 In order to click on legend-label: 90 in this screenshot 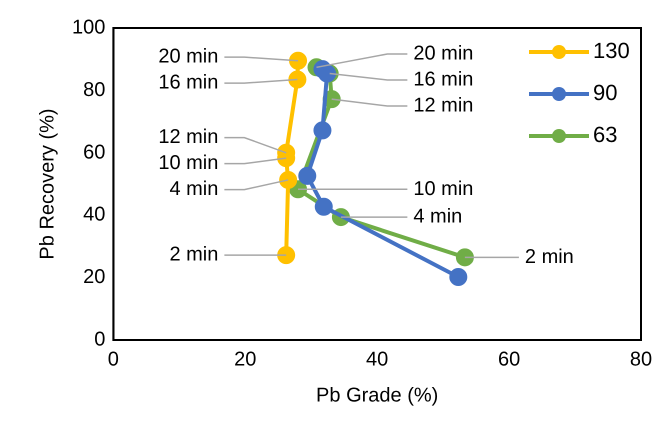, I will do `click(605, 93)`.